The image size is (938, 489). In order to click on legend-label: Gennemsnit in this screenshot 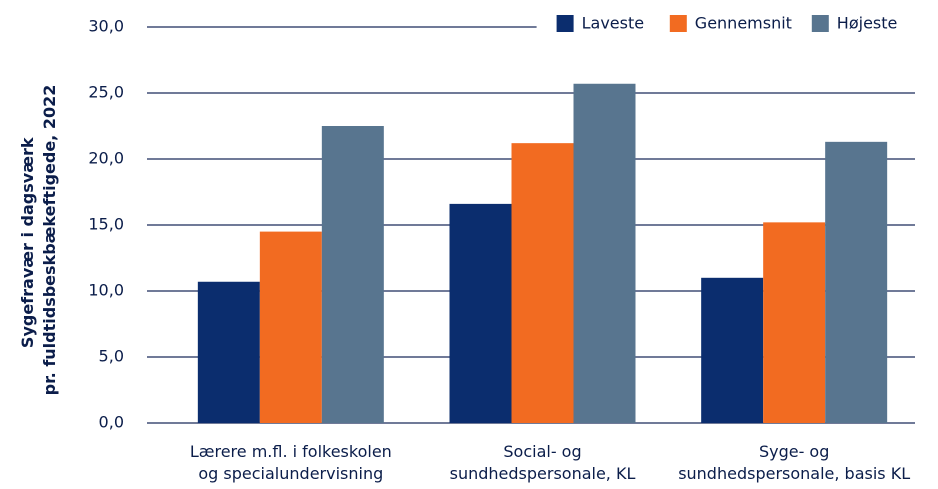, I will do `click(743, 23)`.